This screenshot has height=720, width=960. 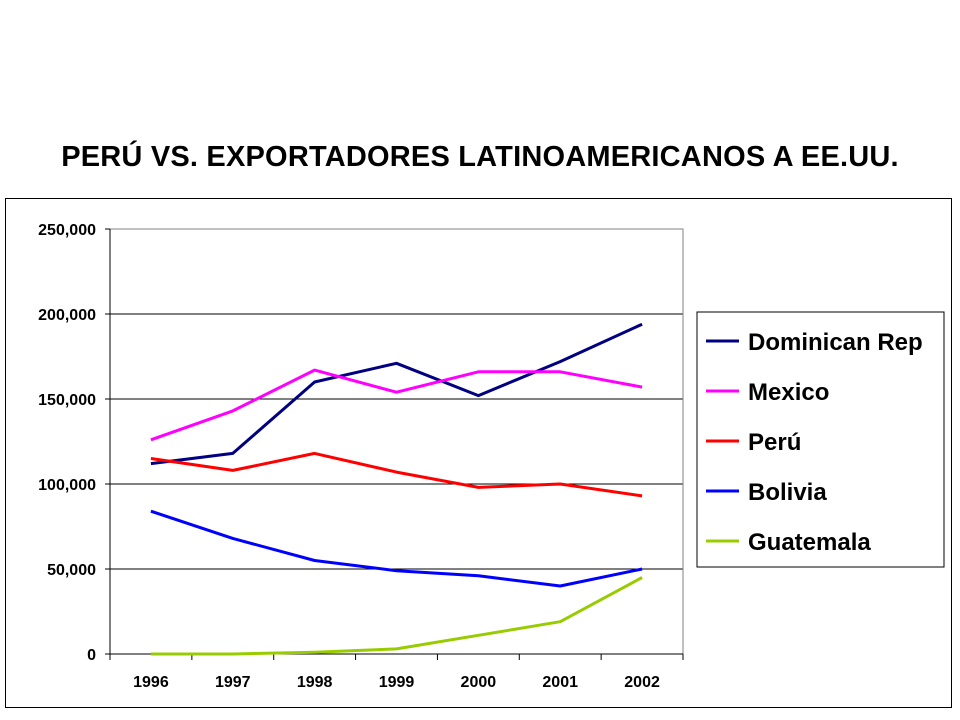 I want to click on y-axis-ticks: 0 50,000 100,000 150,000 200,000 250,000, so click(x=74, y=443).